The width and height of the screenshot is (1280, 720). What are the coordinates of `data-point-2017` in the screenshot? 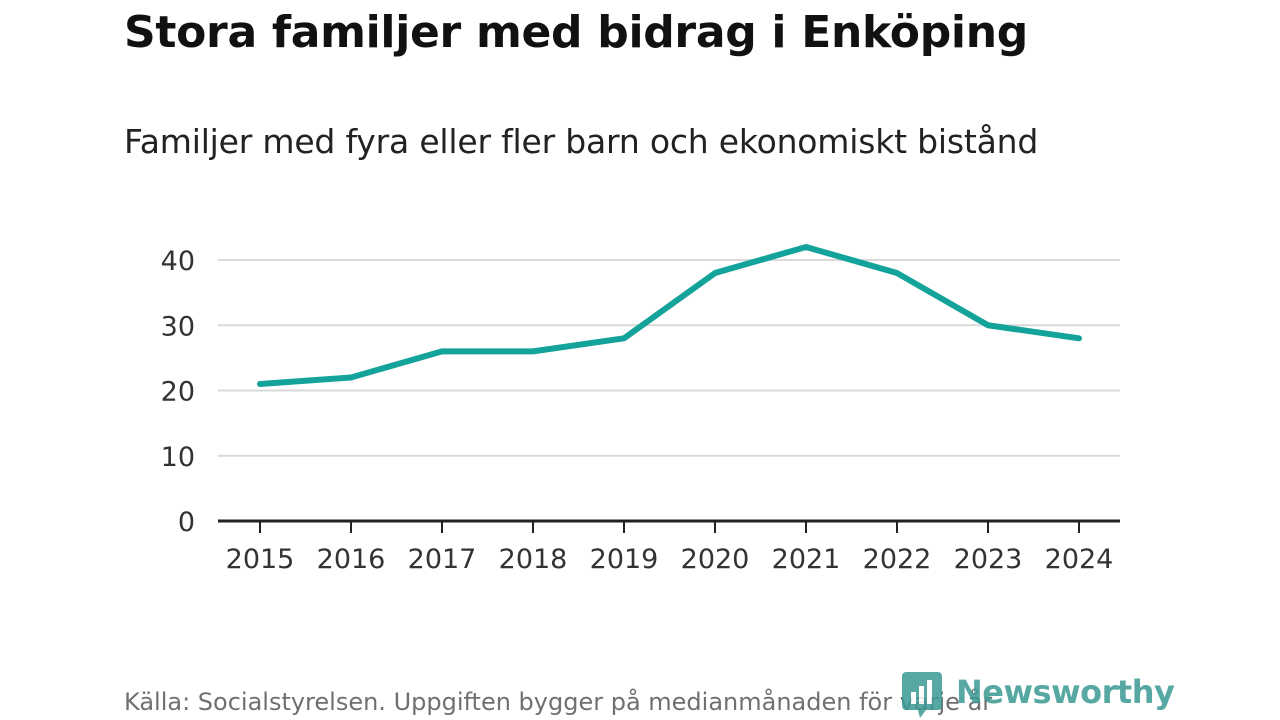 It's located at (442, 351).